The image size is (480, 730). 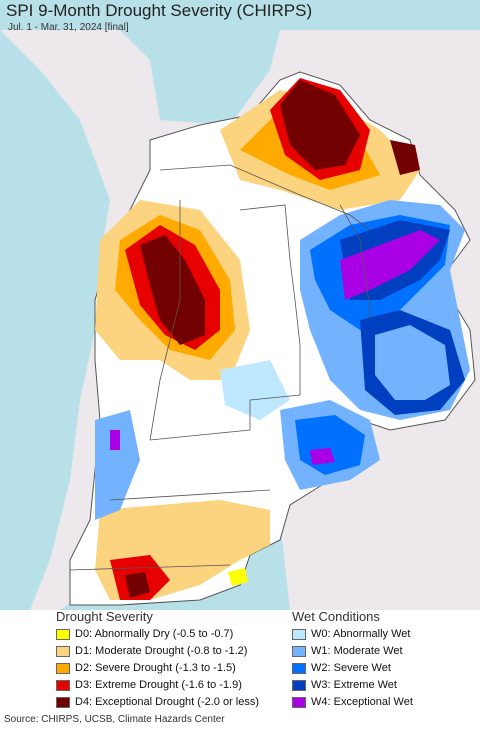 I want to click on legend-item-d4: D4: Exceptional Drought (-2.0 or less), so click(x=157, y=702).